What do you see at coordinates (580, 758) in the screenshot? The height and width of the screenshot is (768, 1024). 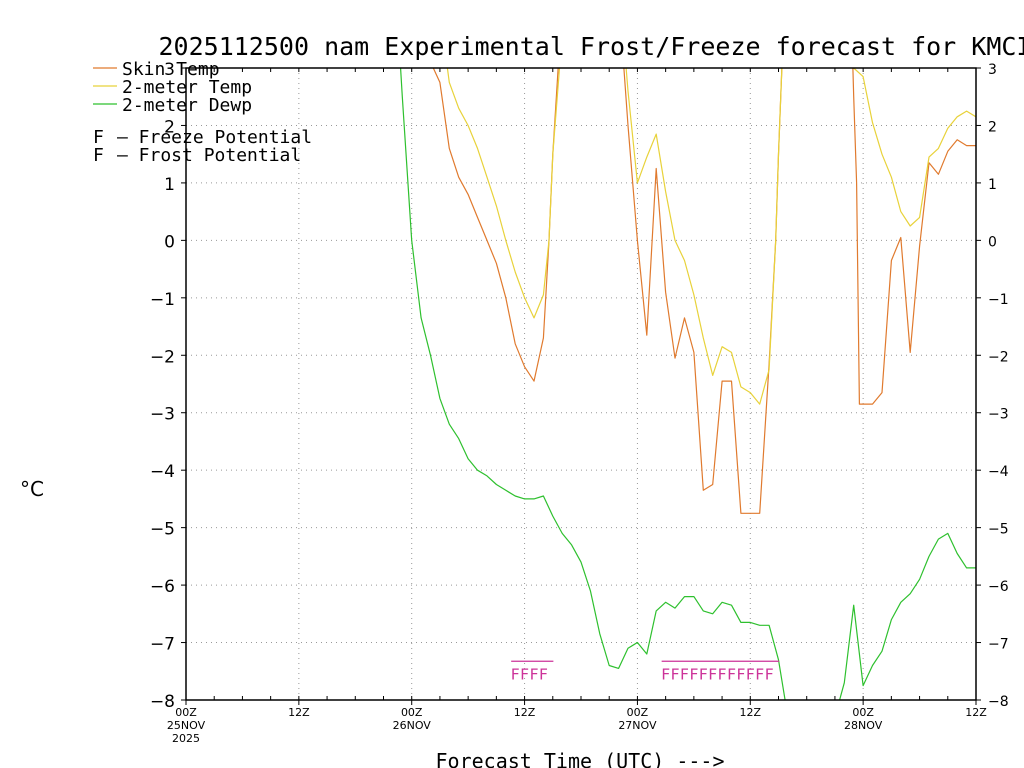 I see `x-axis-label: Forecast Time (UTC) --->` at bounding box center [580, 758].